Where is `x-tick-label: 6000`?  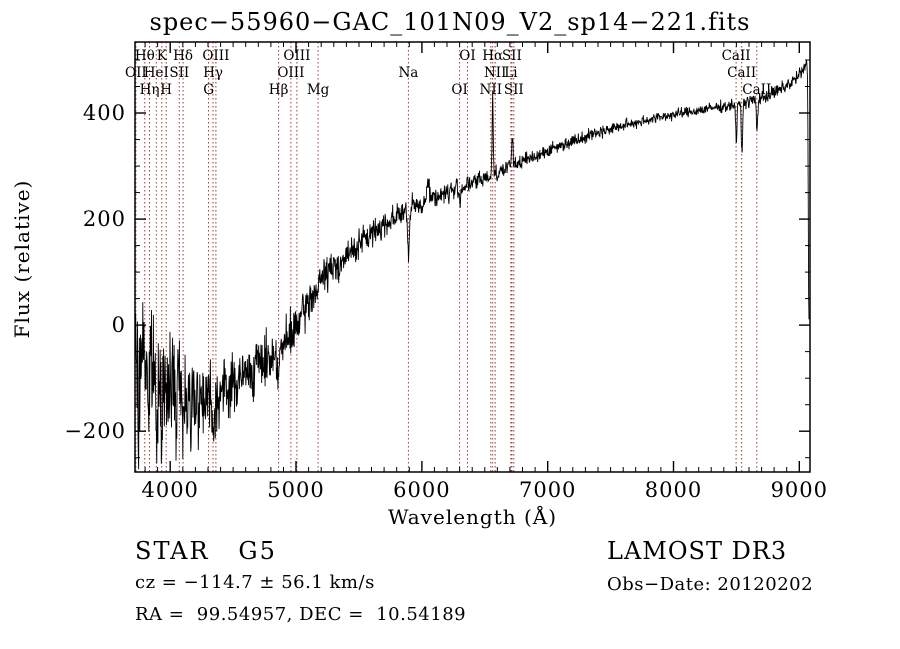 x-tick-label: 6000 is located at coordinates (421, 490).